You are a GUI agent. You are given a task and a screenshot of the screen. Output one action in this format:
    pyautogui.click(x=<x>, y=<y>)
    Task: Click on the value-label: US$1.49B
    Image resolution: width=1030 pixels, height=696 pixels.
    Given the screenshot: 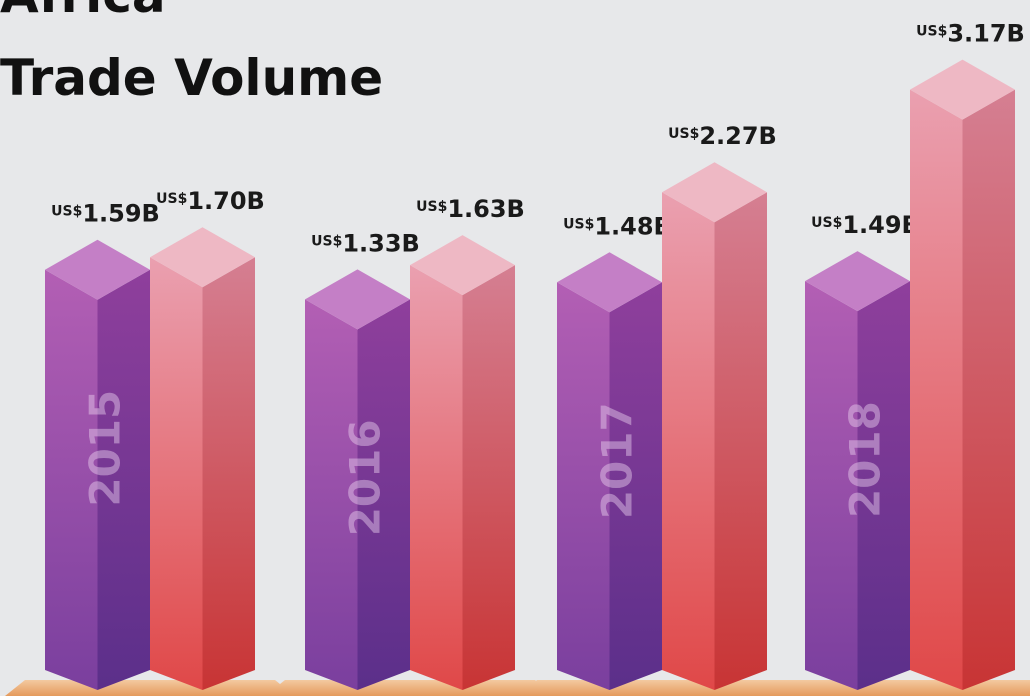 What is the action you would take?
    pyautogui.click(x=865, y=225)
    